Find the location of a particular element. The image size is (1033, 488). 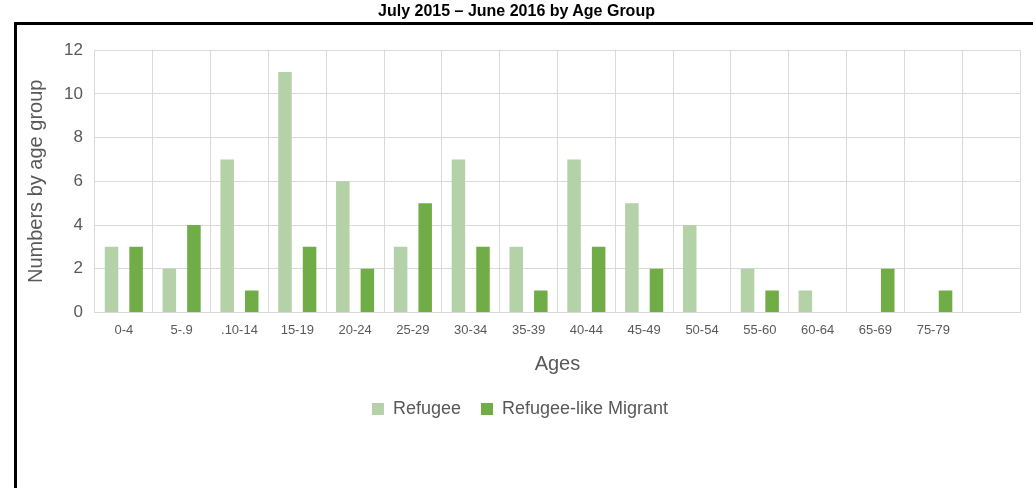

legend-label: Refugee-like Migrant is located at coordinates (585, 407).